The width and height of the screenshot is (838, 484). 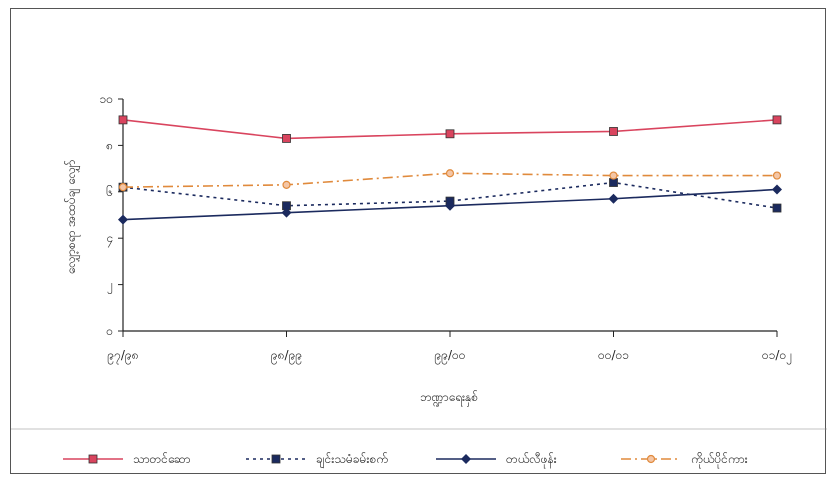 I want to click on legend-label: ကိုယ်ပိုင်ကား, so click(x=719, y=460).